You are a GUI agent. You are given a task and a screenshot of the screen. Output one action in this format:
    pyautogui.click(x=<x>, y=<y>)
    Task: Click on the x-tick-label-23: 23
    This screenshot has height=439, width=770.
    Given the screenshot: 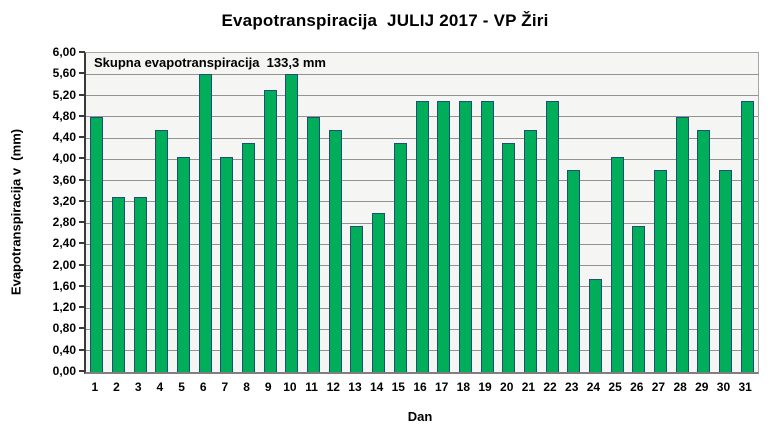 What is the action you would take?
    pyautogui.click(x=572, y=387)
    